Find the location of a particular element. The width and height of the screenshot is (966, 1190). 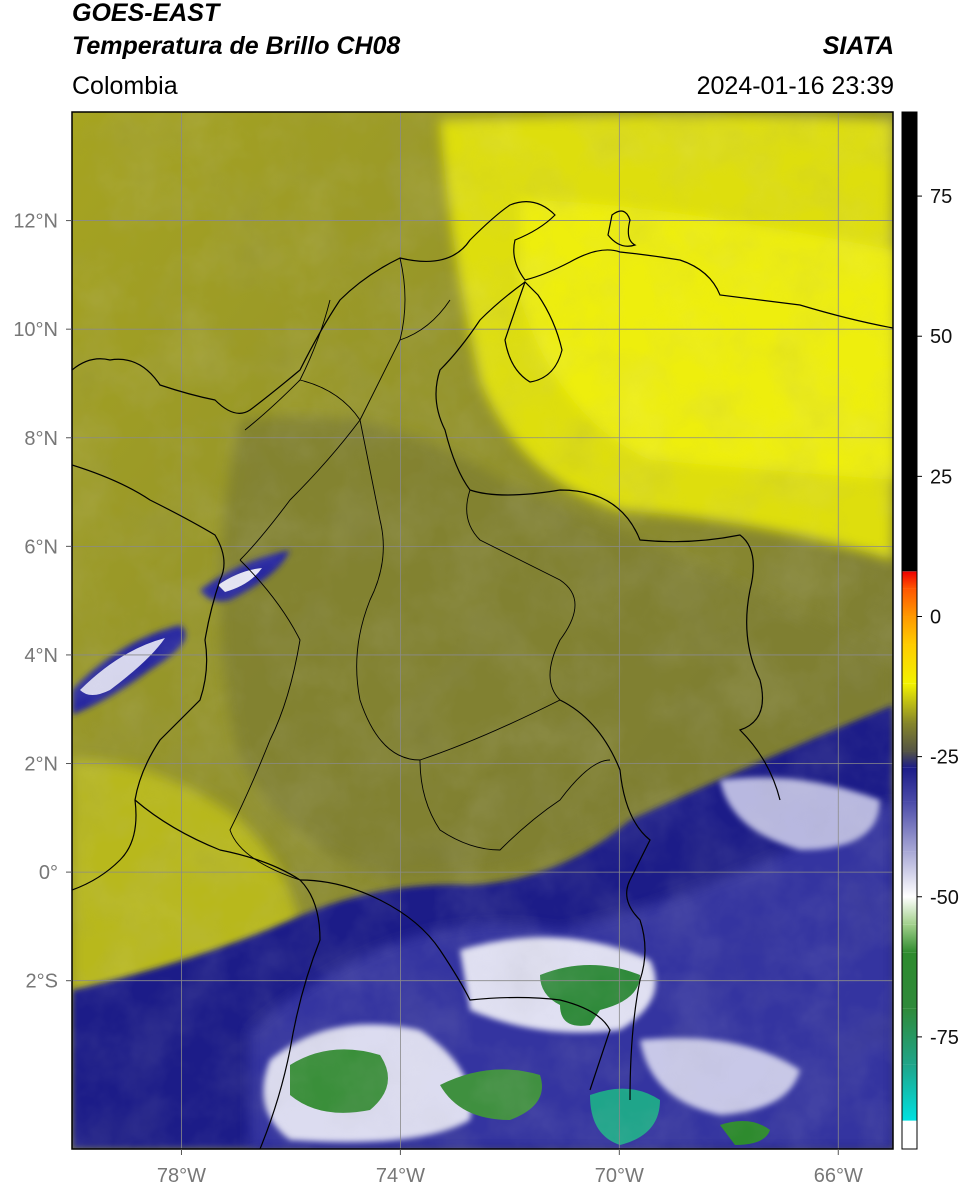

colorbar-tick-label: -75 is located at coordinates (944, 1038).